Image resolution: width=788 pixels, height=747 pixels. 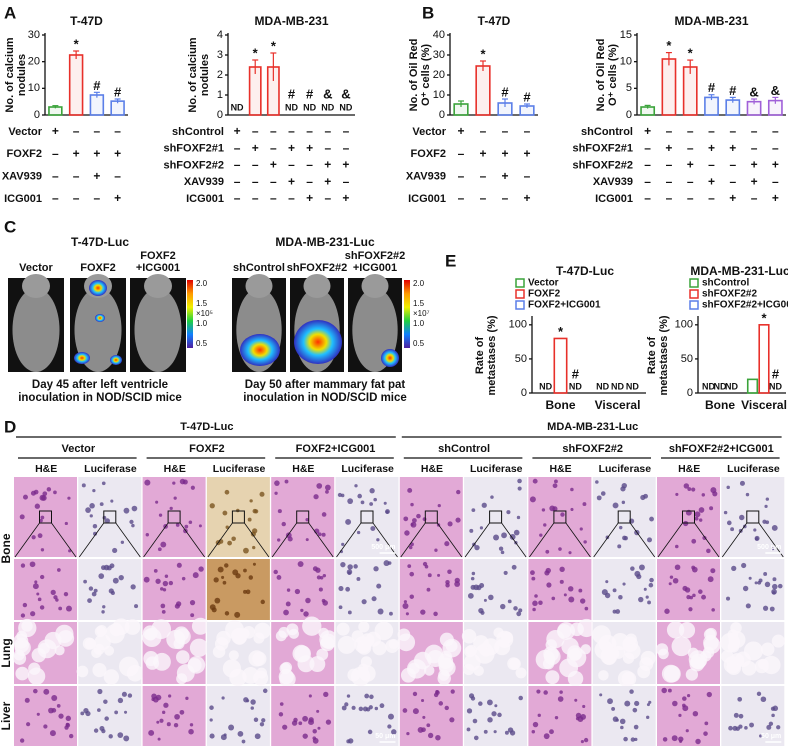 I want to click on y-axis-label: No. of Oil Red, so click(x=601, y=75).